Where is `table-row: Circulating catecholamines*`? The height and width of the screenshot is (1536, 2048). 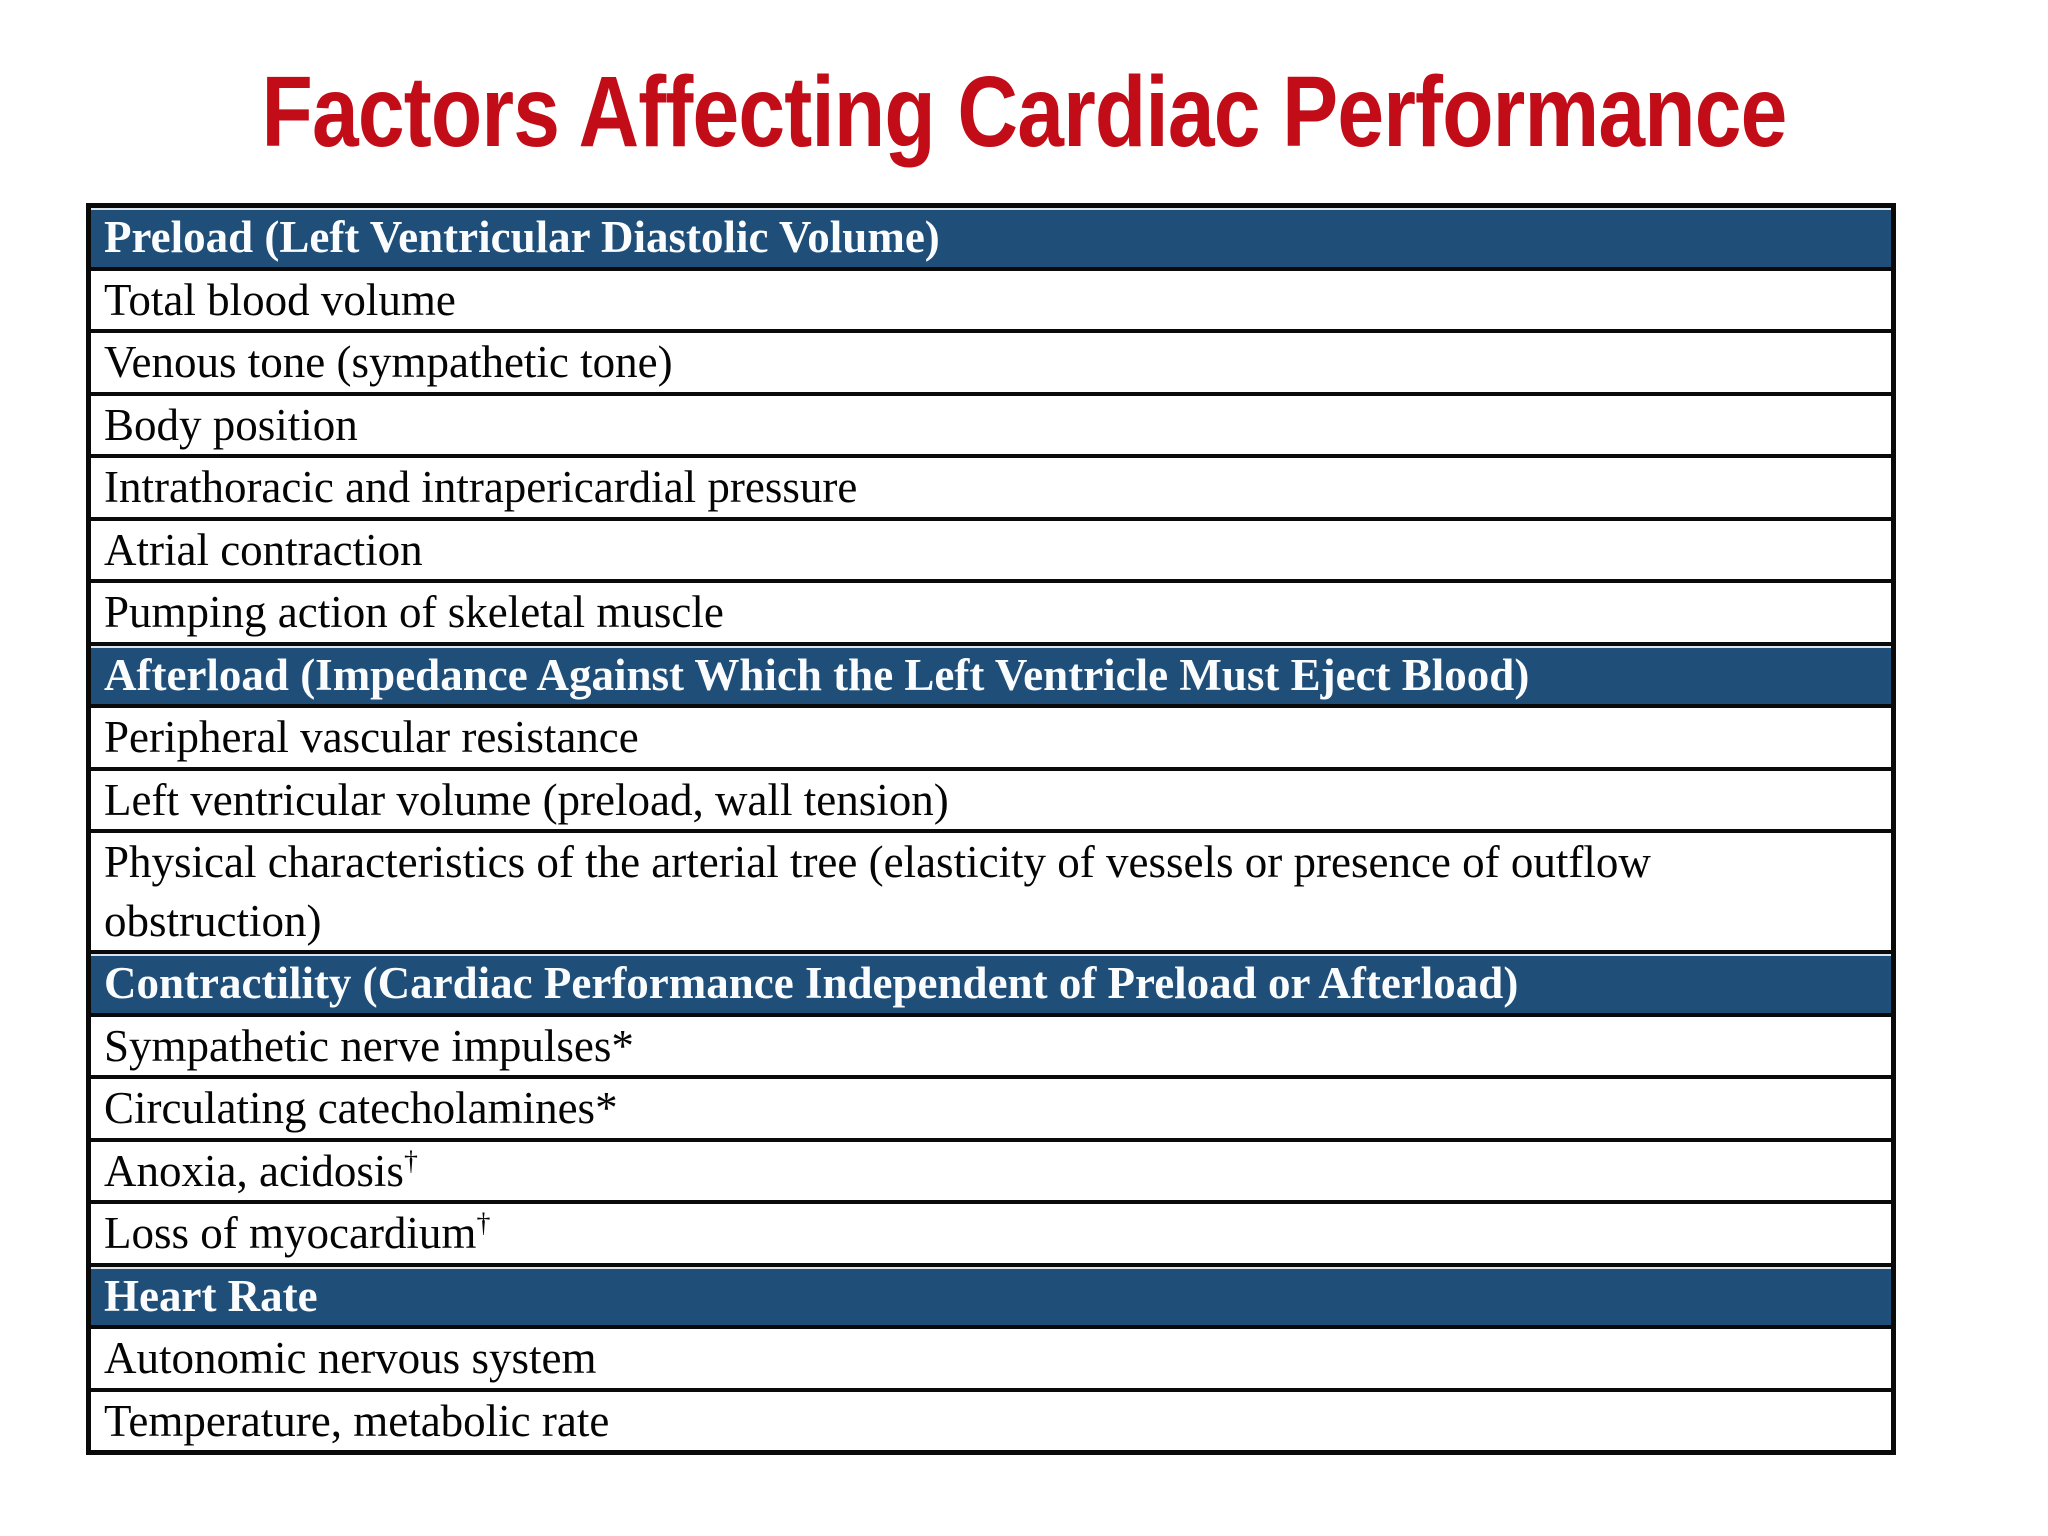 table-row: Circulating catecholamines* is located at coordinates (991, 1108).